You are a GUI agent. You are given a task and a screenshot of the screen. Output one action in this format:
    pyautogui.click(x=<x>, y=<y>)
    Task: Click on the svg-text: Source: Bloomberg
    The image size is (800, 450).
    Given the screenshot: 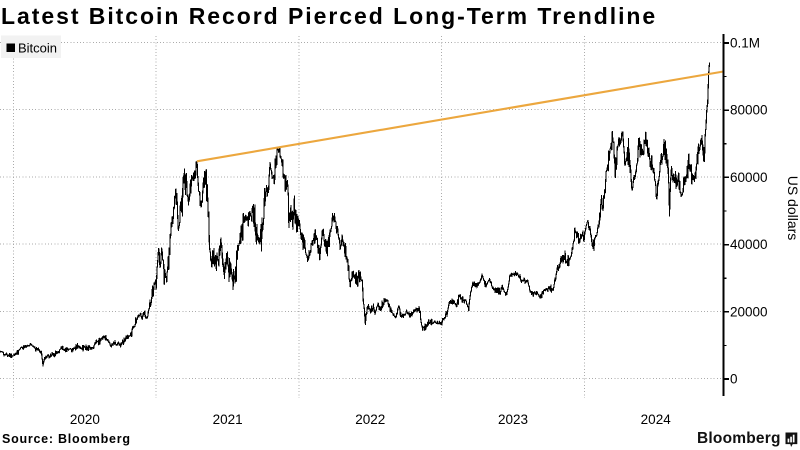 What is the action you would take?
    pyautogui.click(x=66, y=439)
    